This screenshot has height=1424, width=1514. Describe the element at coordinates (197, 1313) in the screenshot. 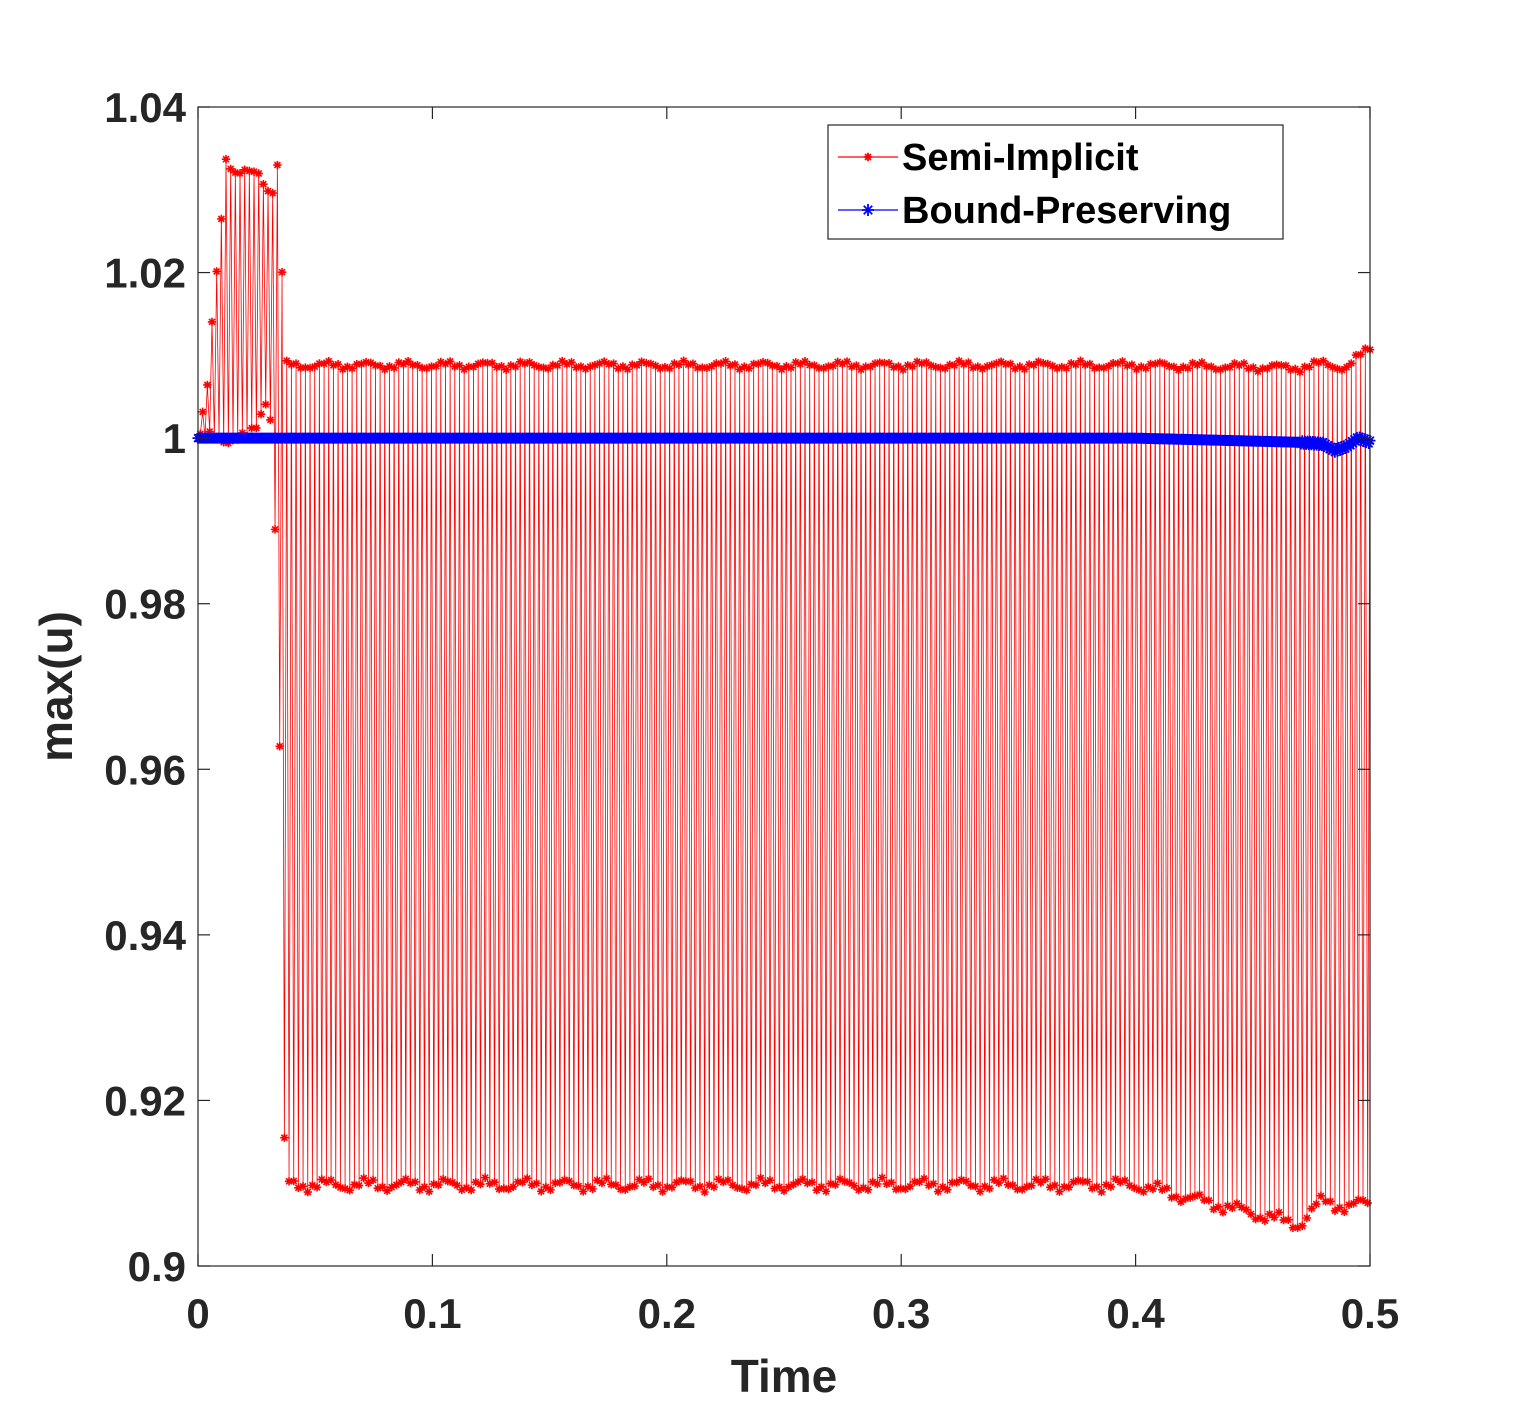

I see `x-tick-label: 0` at that location.